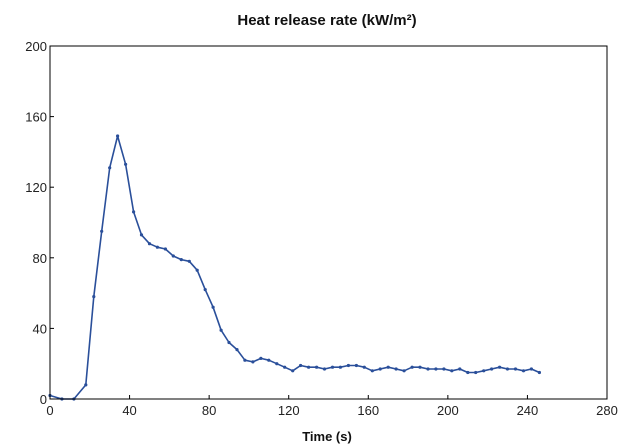 This screenshot has height=446, width=624. What do you see at coordinates (36, 46) in the screenshot?
I see `y-tick-label: 200` at bounding box center [36, 46].